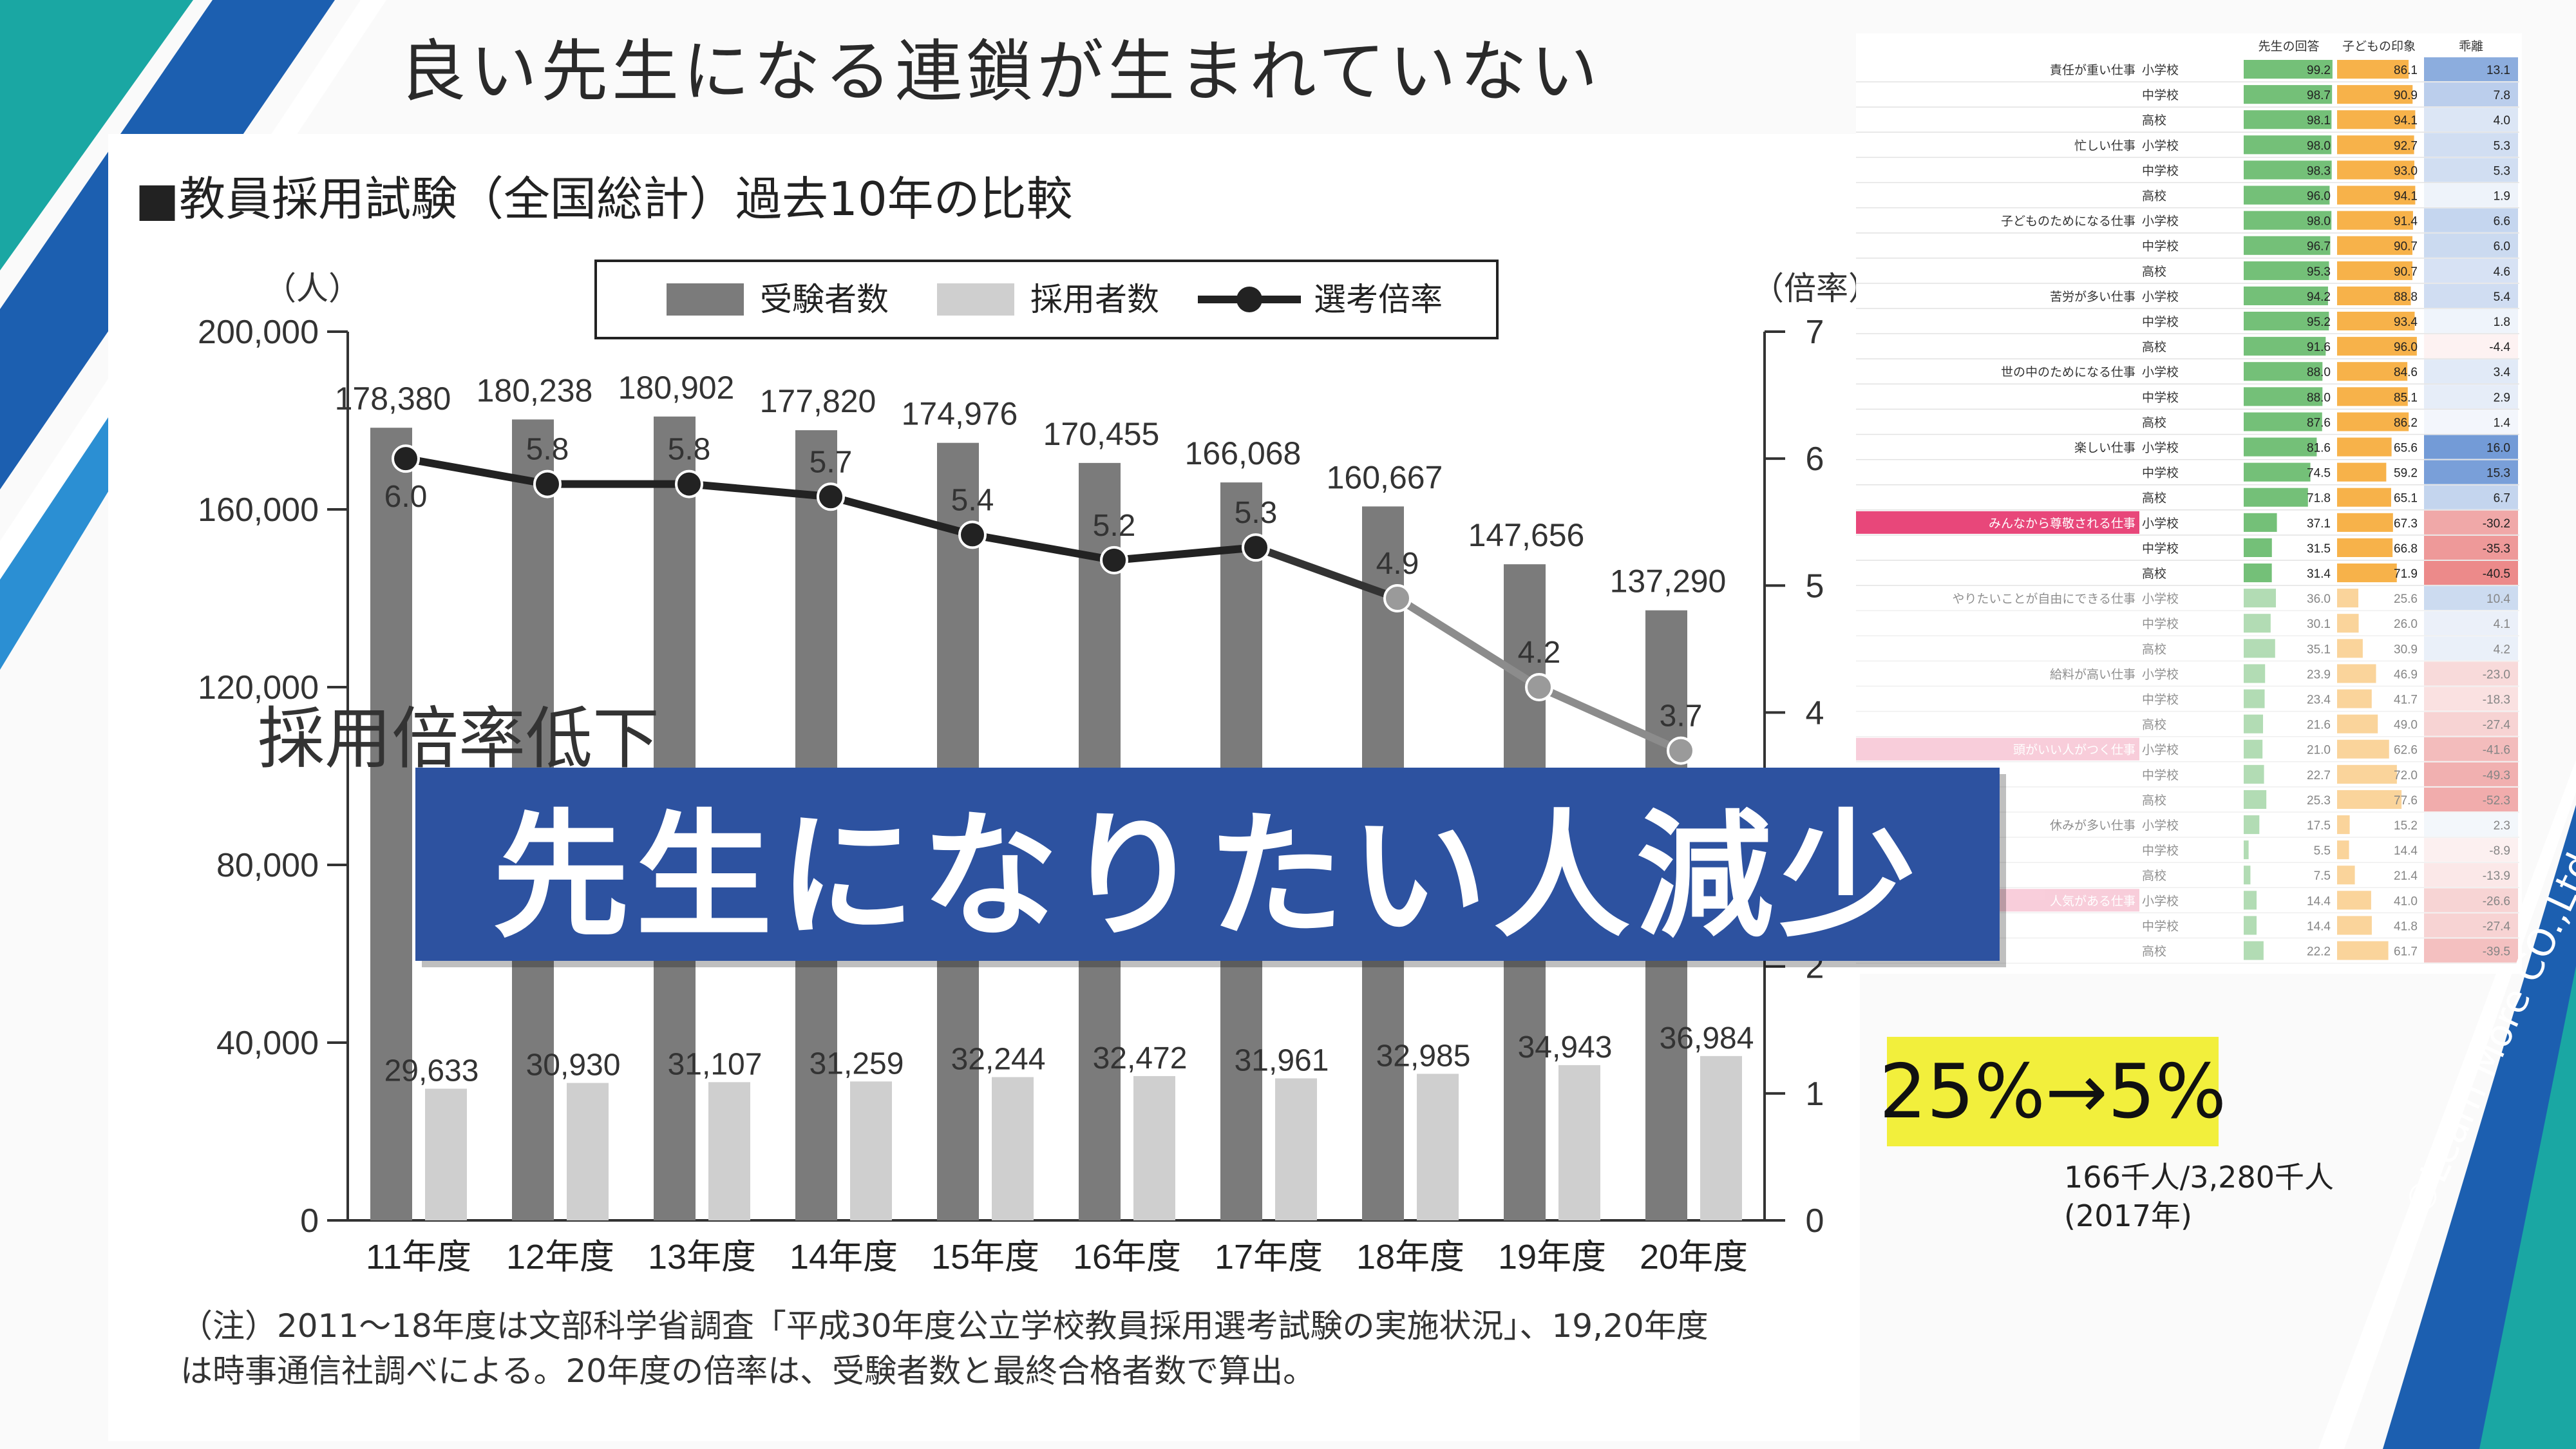 The image size is (2576, 1449). What do you see at coordinates (418, 1257) in the screenshot?
I see `x-category-label: 11年度` at bounding box center [418, 1257].